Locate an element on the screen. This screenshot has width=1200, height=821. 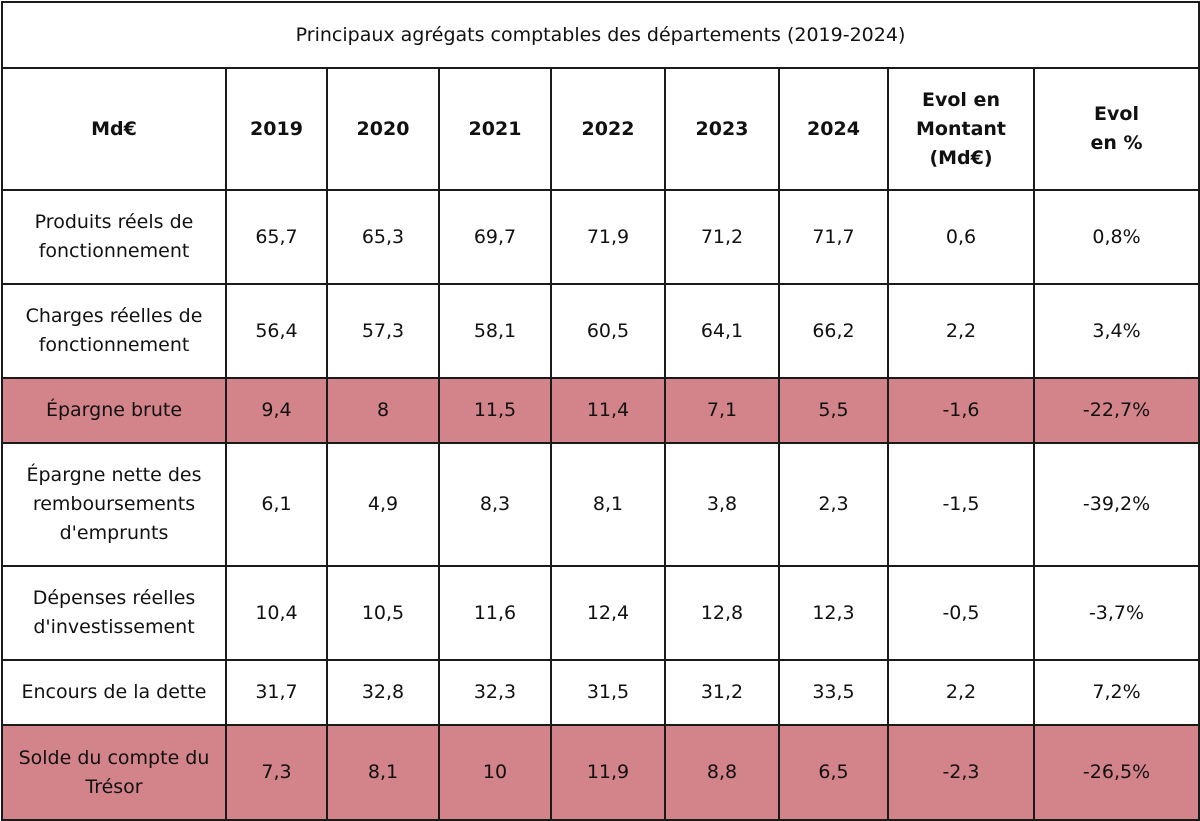
header-evol-montant-line: Montant is located at coordinates (961, 128).